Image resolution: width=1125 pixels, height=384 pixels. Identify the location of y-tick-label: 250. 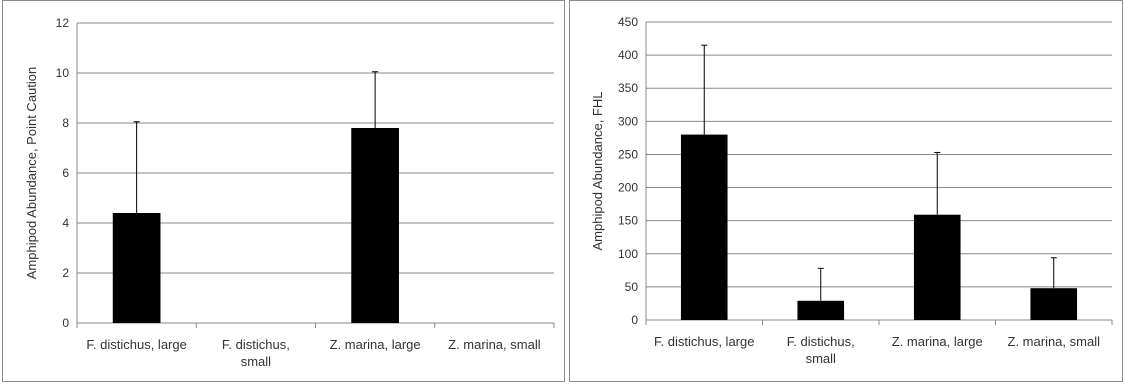
(628, 154).